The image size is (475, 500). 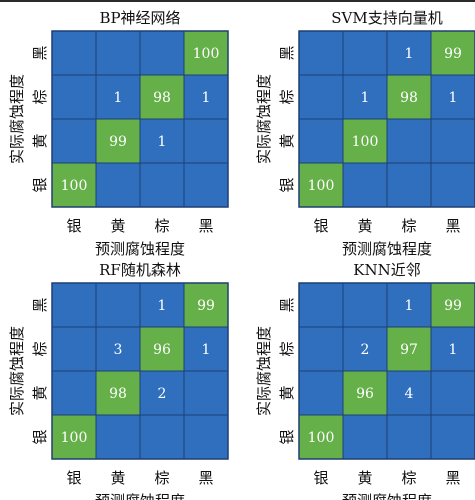 I want to click on top-rule, so click(x=237, y=1).